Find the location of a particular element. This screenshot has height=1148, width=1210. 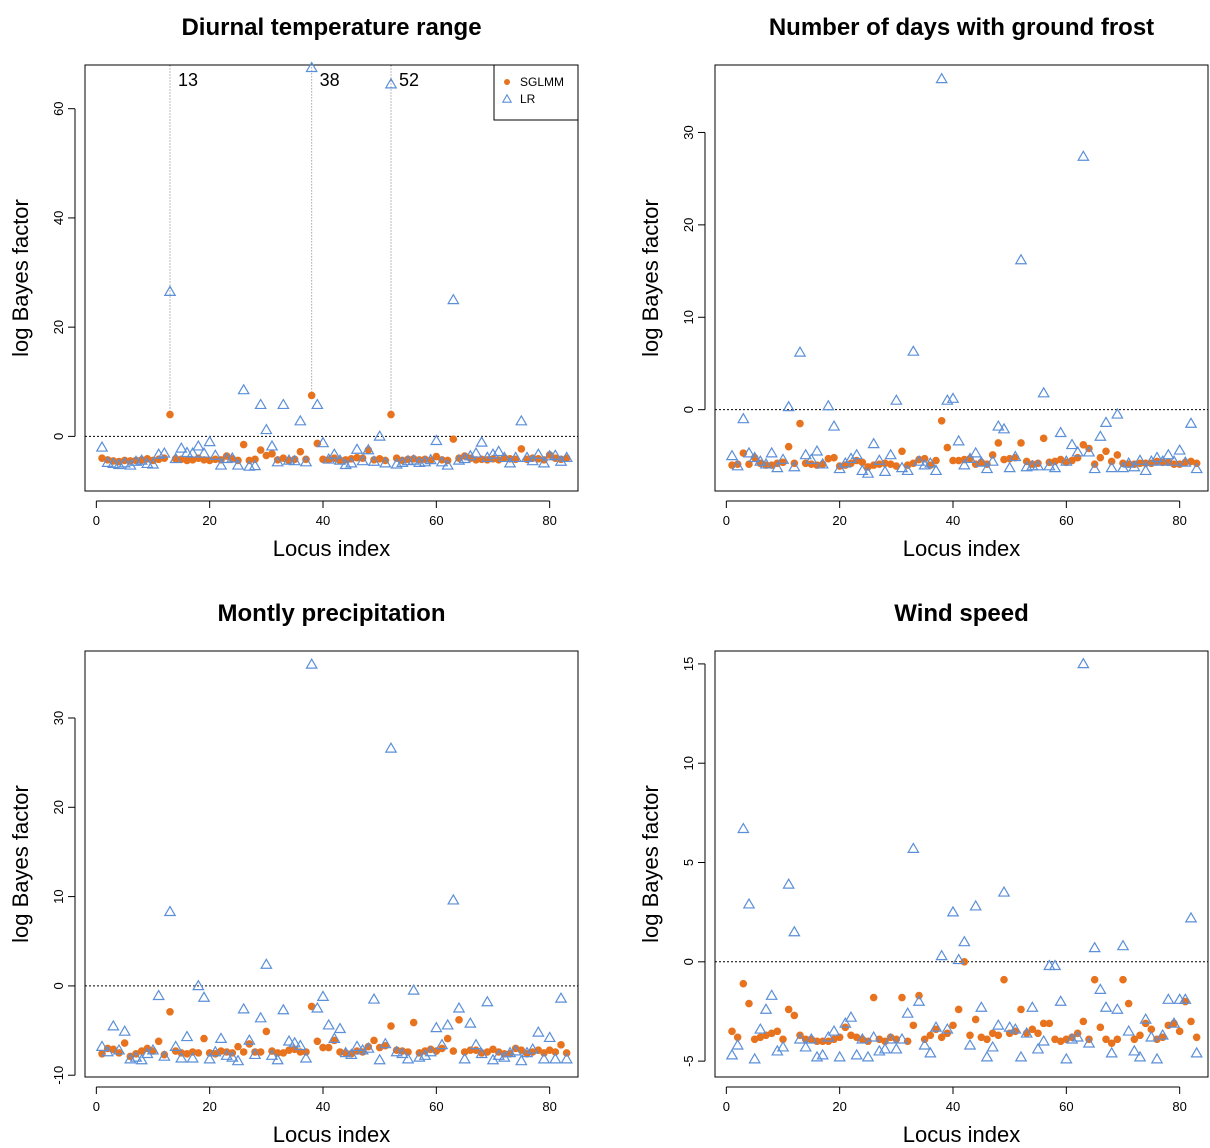

annotation-label: 38 is located at coordinates (330, 80).